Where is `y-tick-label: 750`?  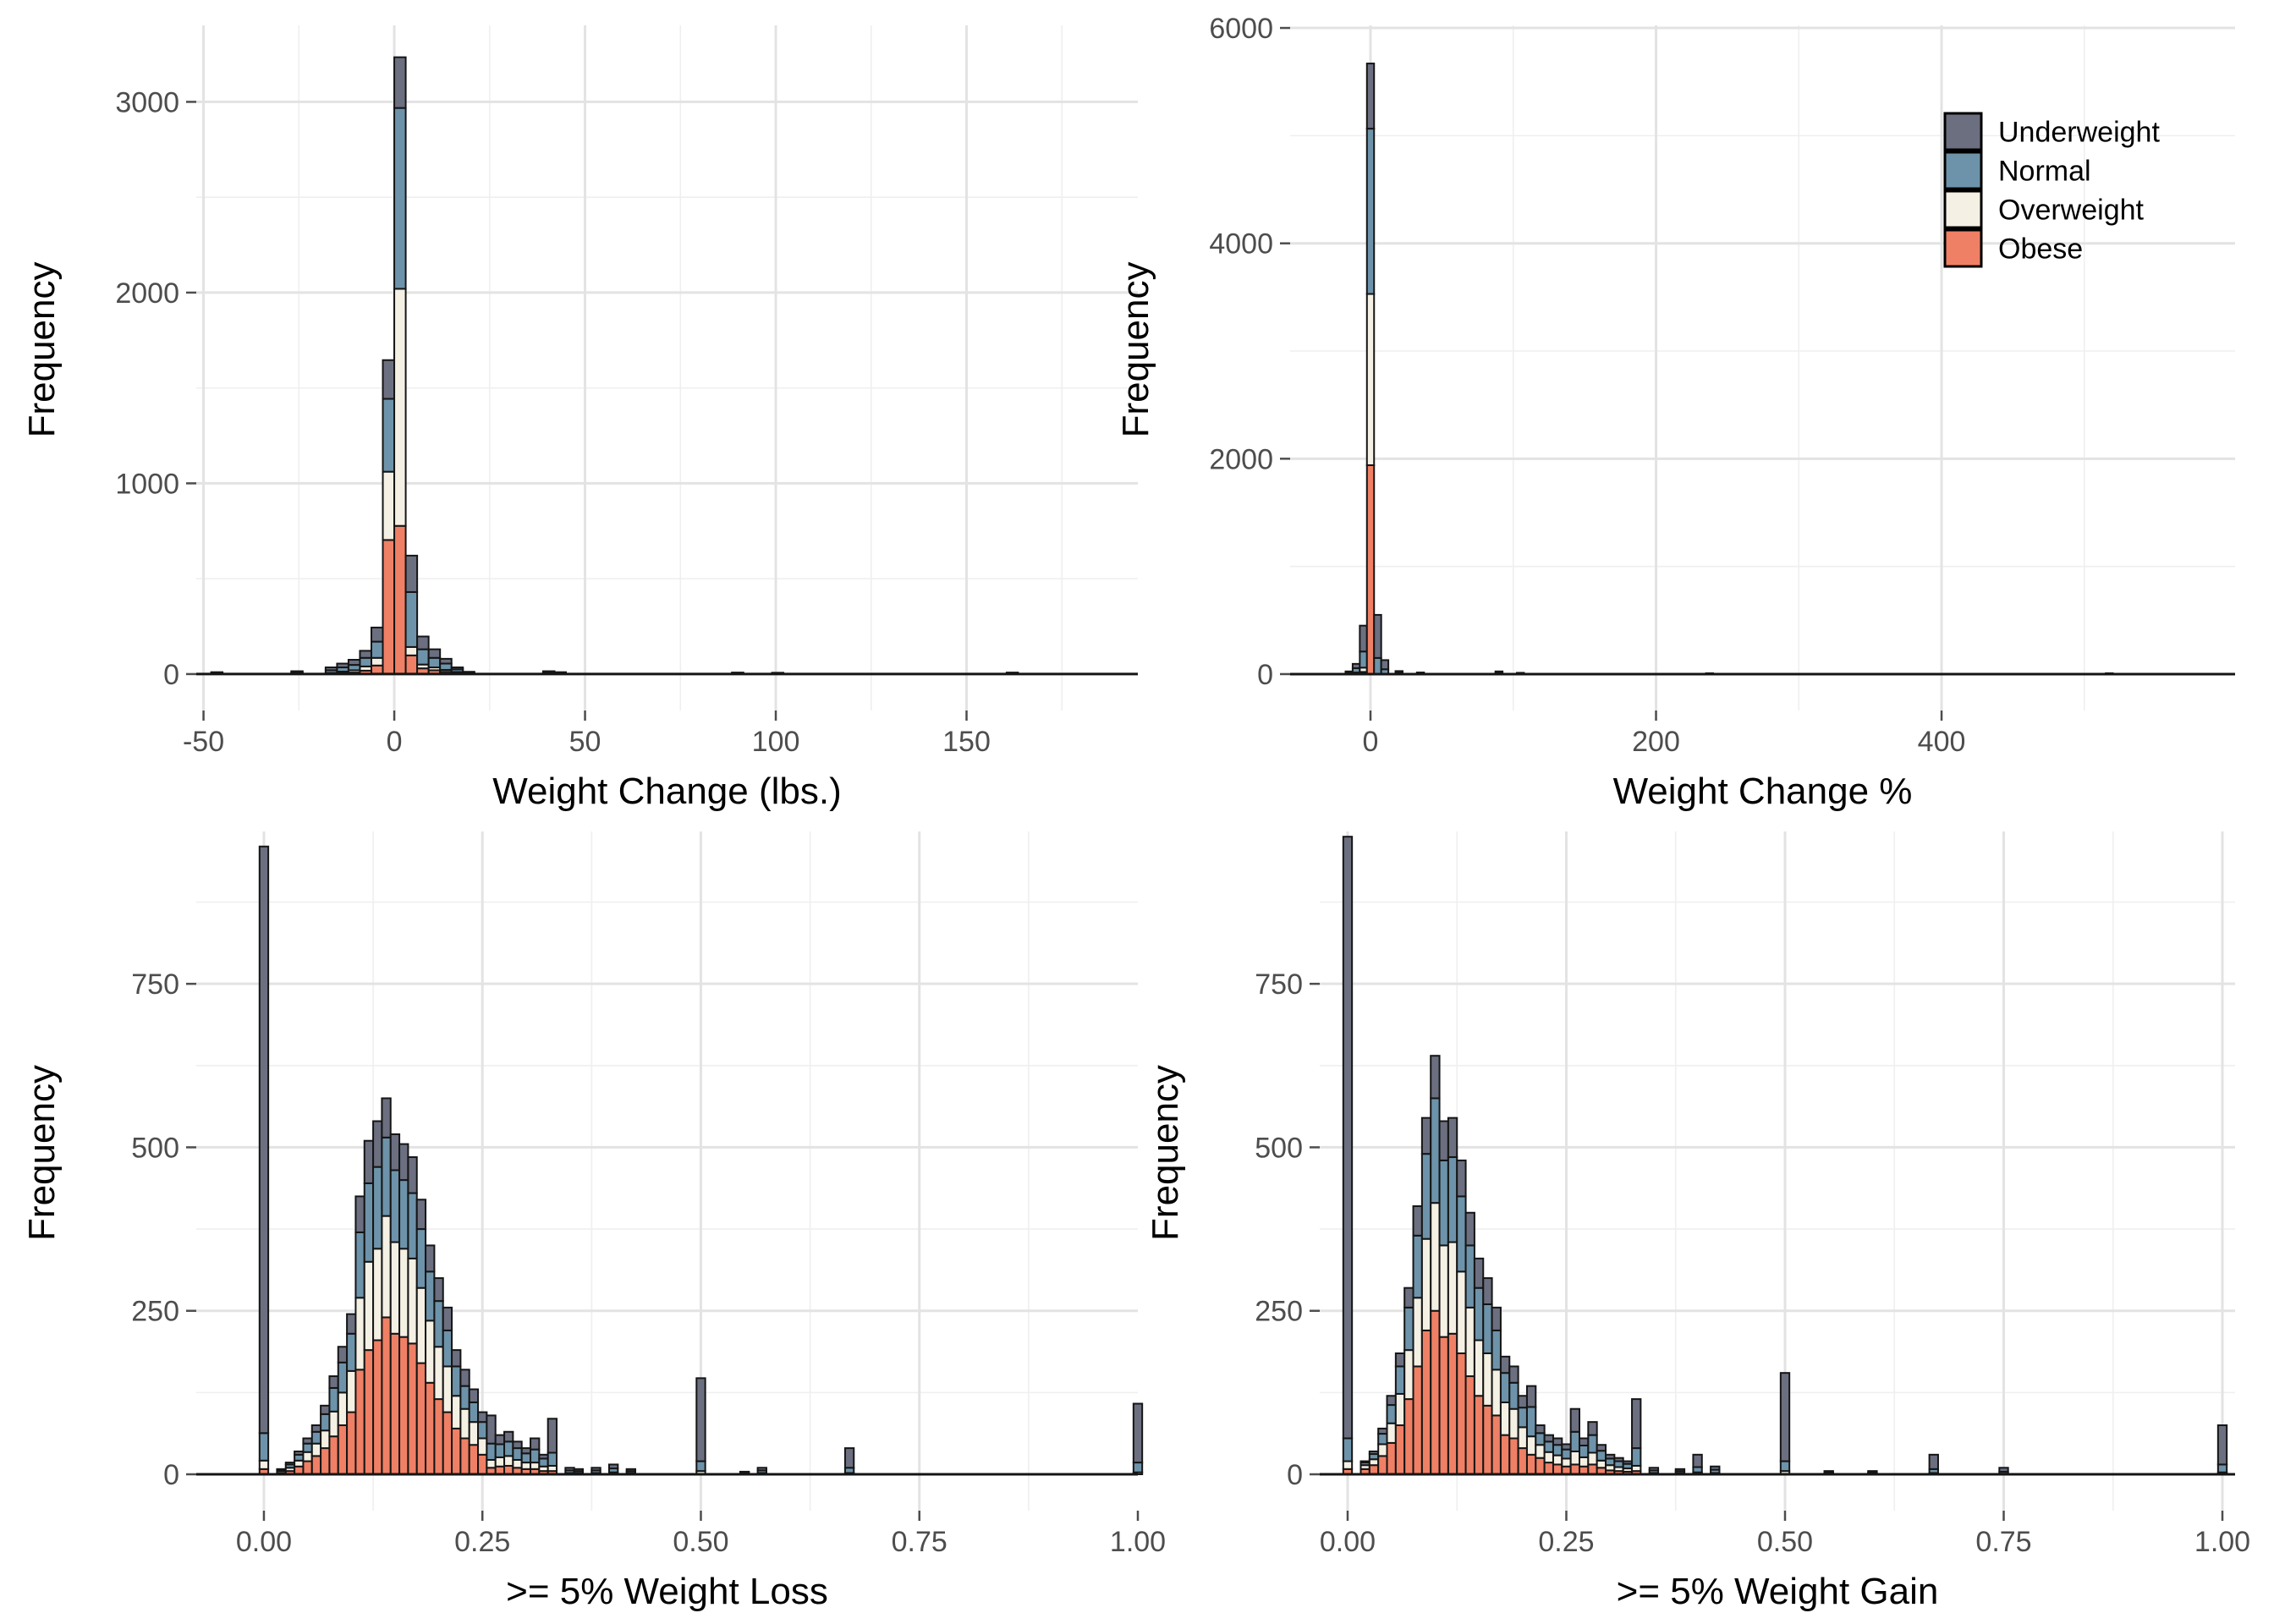
y-tick-label: 750 is located at coordinates (1279, 985).